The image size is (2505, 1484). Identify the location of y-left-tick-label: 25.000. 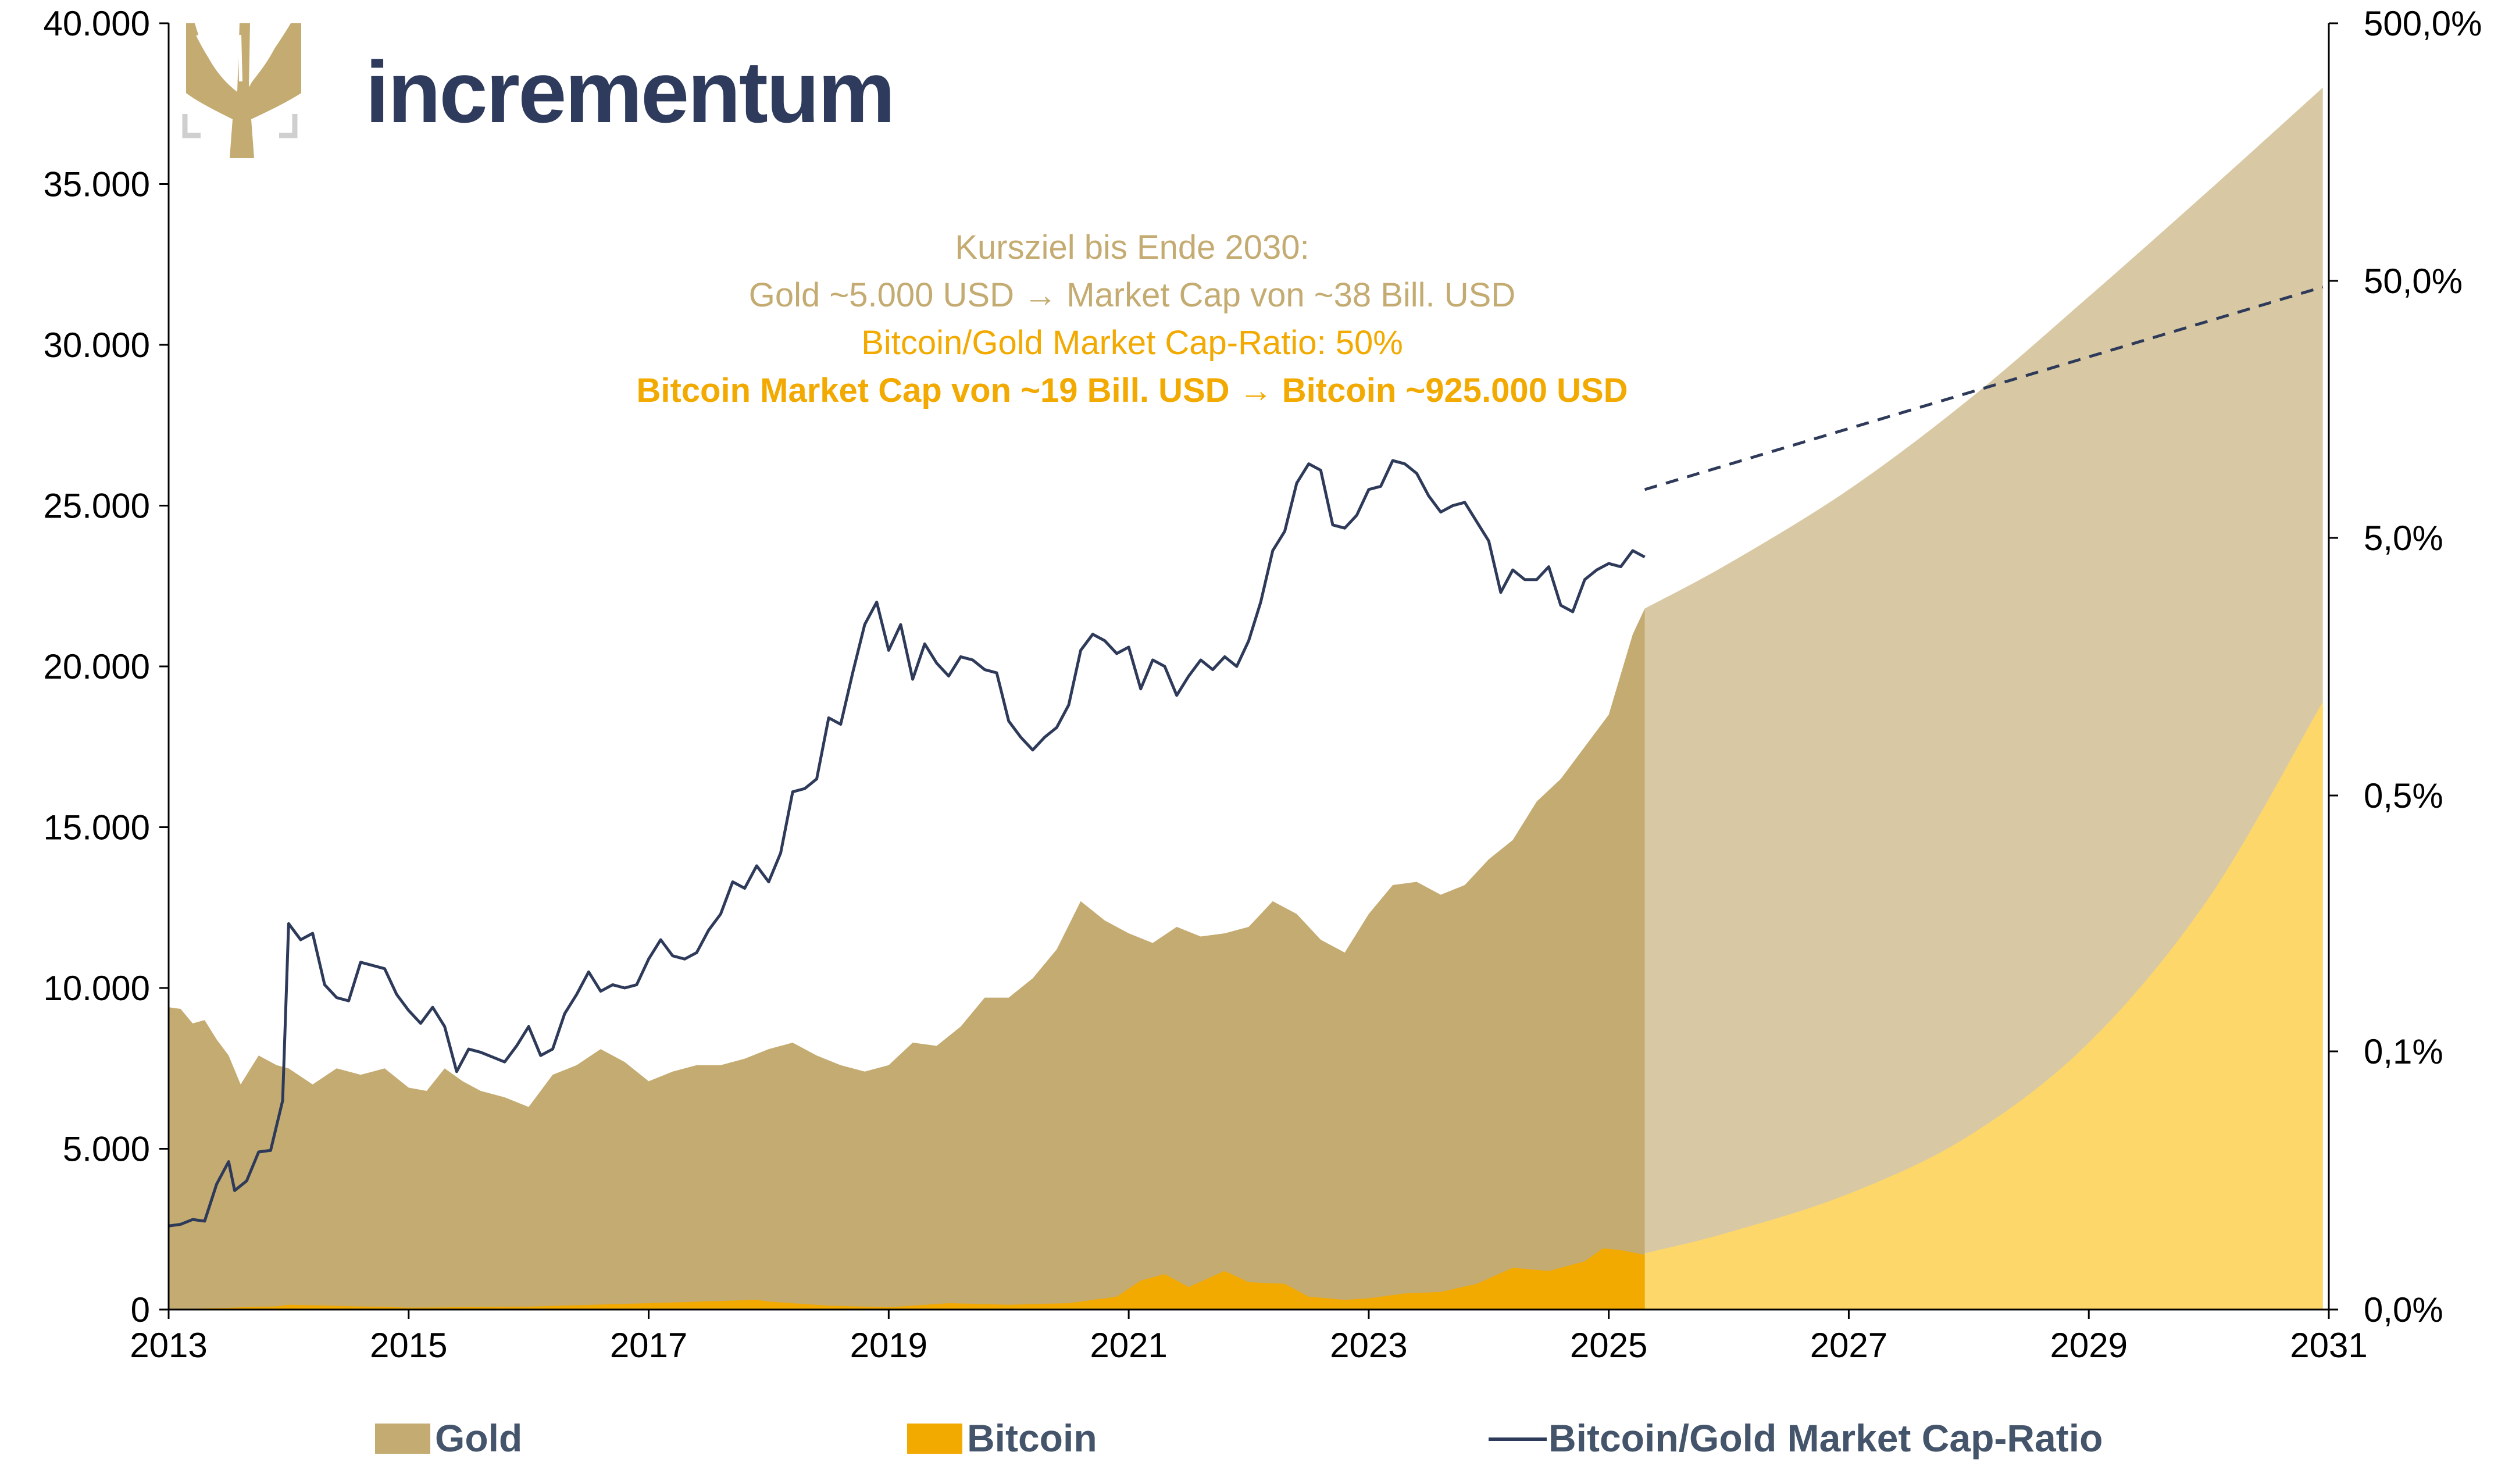
(96, 506).